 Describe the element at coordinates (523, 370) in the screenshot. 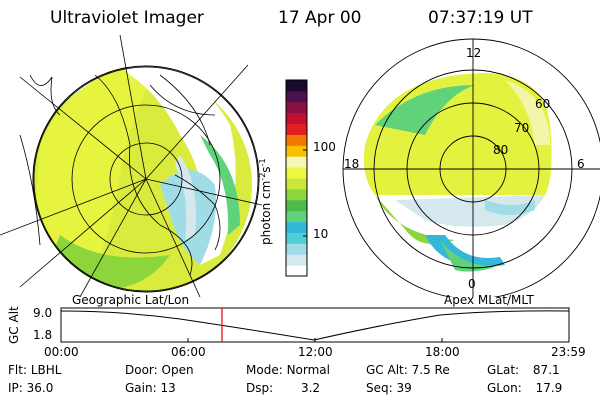

I see `info-glat: GLat: 87.1` at that location.